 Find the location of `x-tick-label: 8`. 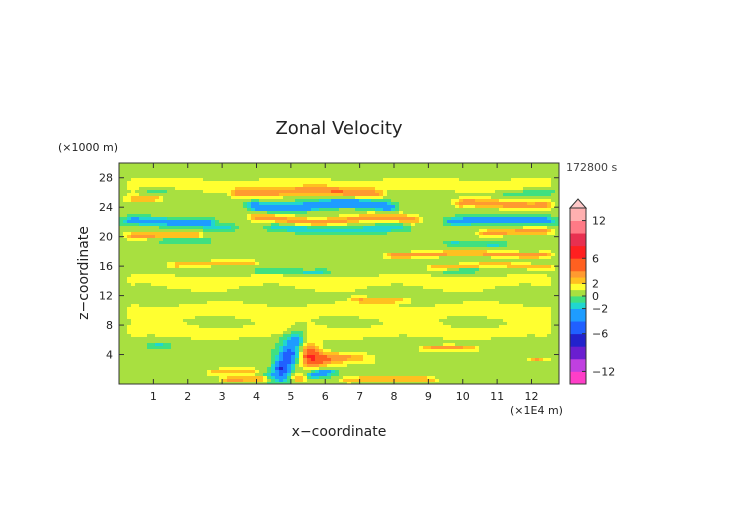

x-tick-label: 8 is located at coordinates (394, 396).